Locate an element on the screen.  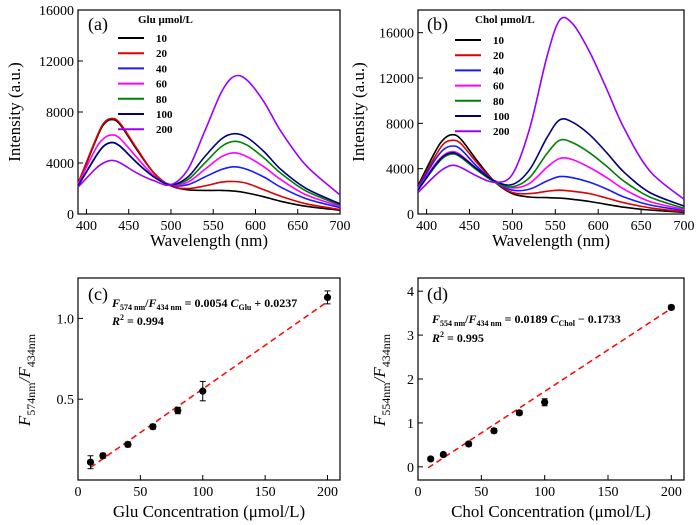
y-tick-label: 12000 is located at coordinates (396, 79).